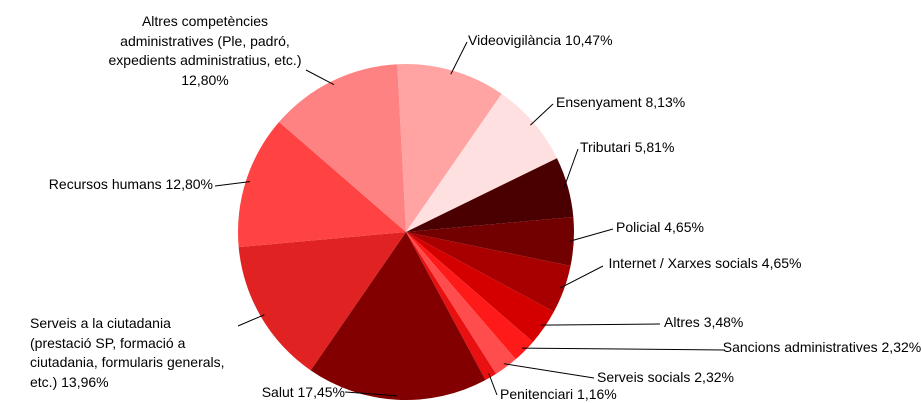  What do you see at coordinates (764, 323) in the screenshot?
I see `slice-label: Altres 3,48%` at bounding box center [764, 323].